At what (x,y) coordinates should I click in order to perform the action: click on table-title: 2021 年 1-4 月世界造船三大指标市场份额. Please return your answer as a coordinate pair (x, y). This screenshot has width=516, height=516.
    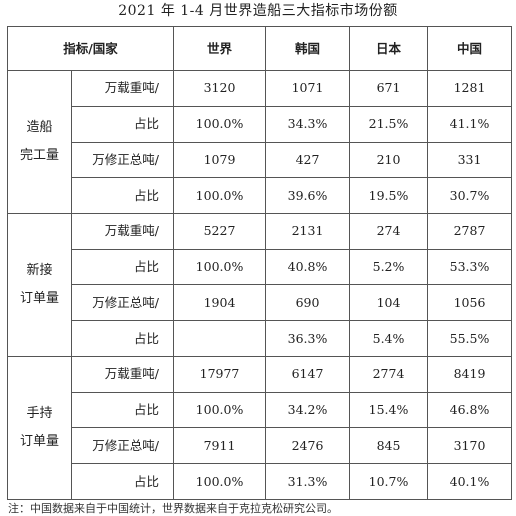
    Looking at the image, I should click on (258, 11).